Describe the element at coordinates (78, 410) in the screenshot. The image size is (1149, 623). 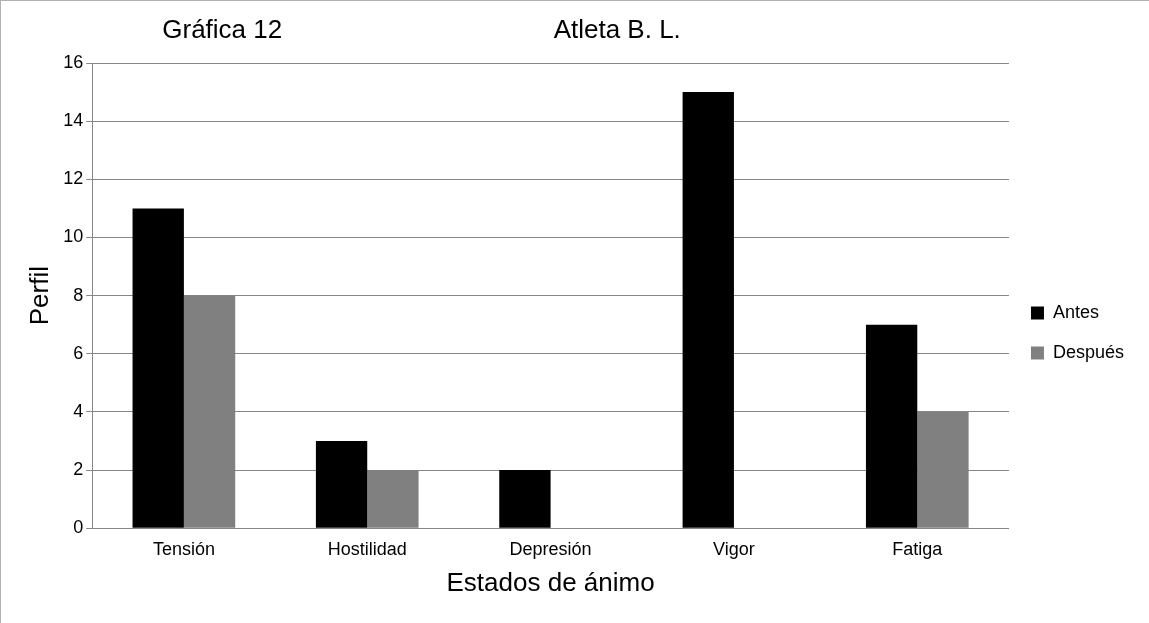
I see `y-tick-label: 4` at that location.